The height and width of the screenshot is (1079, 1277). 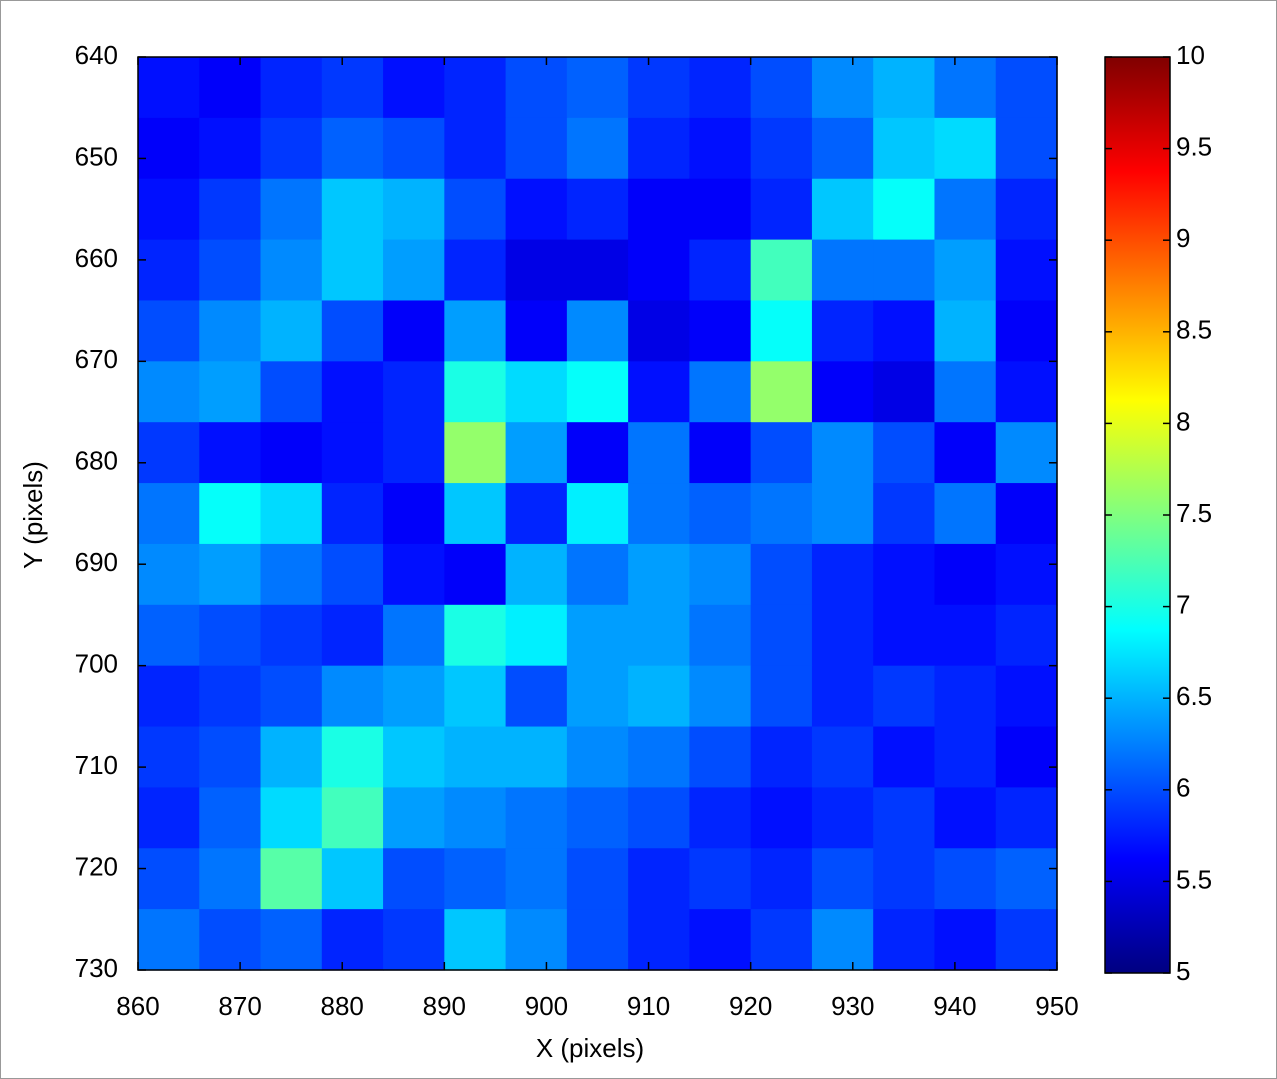 What do you see at coordinates (1194, 146) in the screenshot?
I see `colorbar-tick-label: 9.5` at bounding box center [1194, 146].